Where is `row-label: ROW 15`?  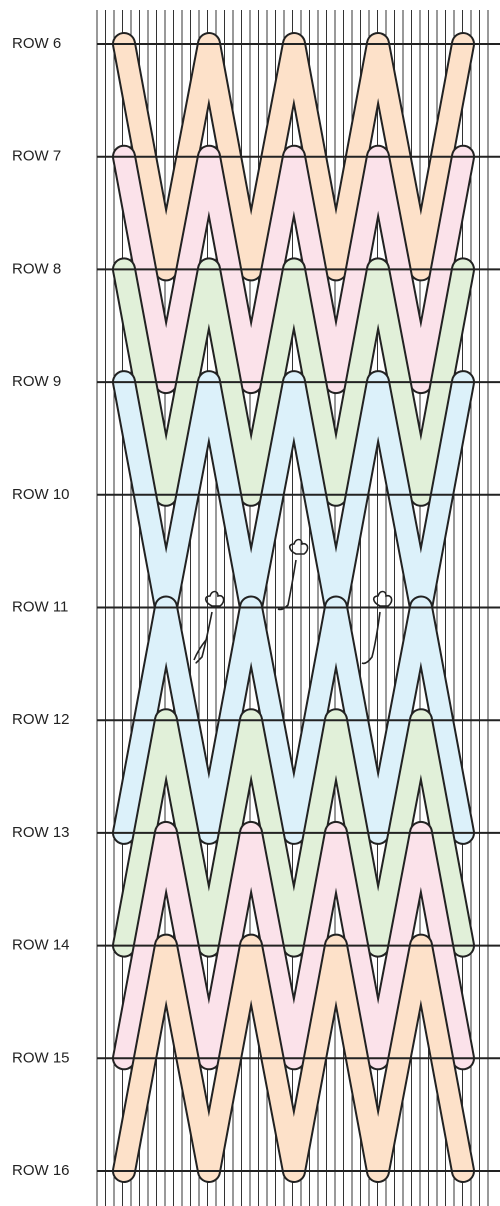 row-label: ROW 15 is located at coordinates (41, 1057).